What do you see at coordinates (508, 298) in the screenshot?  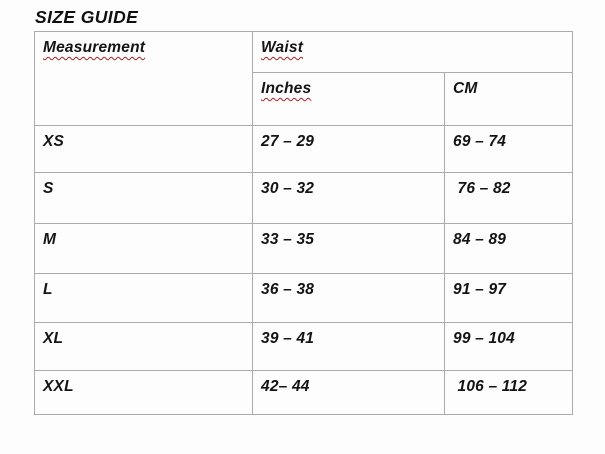 I see `cm-value-cell: 91 – 97` at bounding box center [508, 298].